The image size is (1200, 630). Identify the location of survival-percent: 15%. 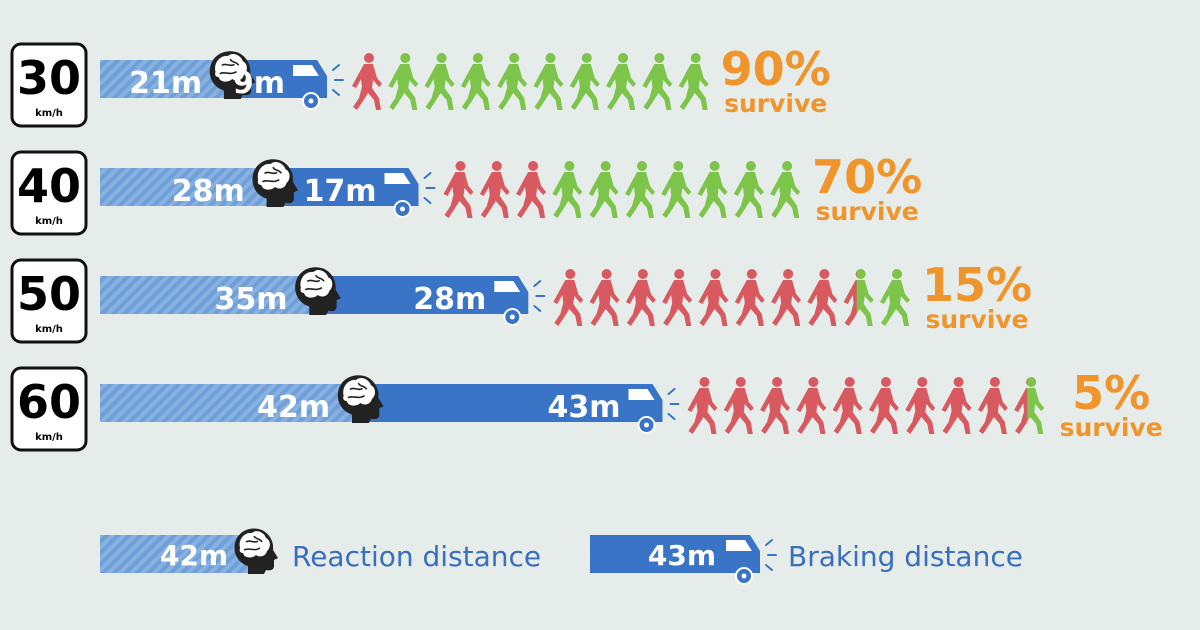
(977, 285).